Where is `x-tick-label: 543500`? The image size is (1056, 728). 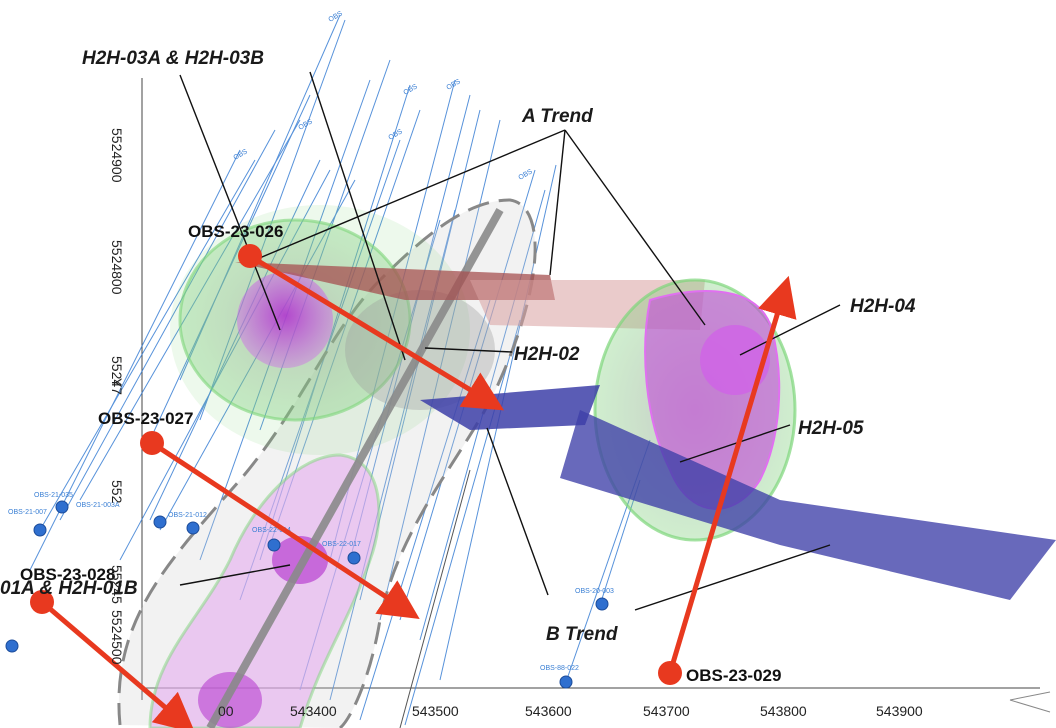 x-tick-label: 543500 is located at coordinates (435, 711).